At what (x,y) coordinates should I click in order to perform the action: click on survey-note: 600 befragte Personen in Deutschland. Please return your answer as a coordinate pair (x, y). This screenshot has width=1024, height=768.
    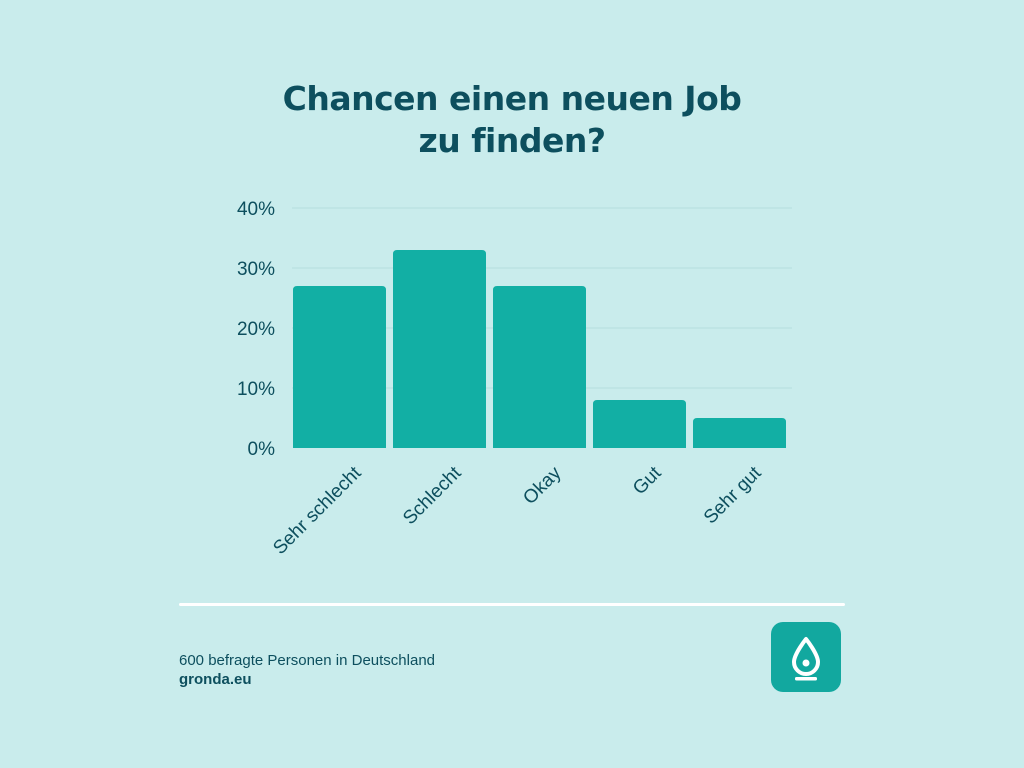
    Looking at the image, I should click on (307, 660).